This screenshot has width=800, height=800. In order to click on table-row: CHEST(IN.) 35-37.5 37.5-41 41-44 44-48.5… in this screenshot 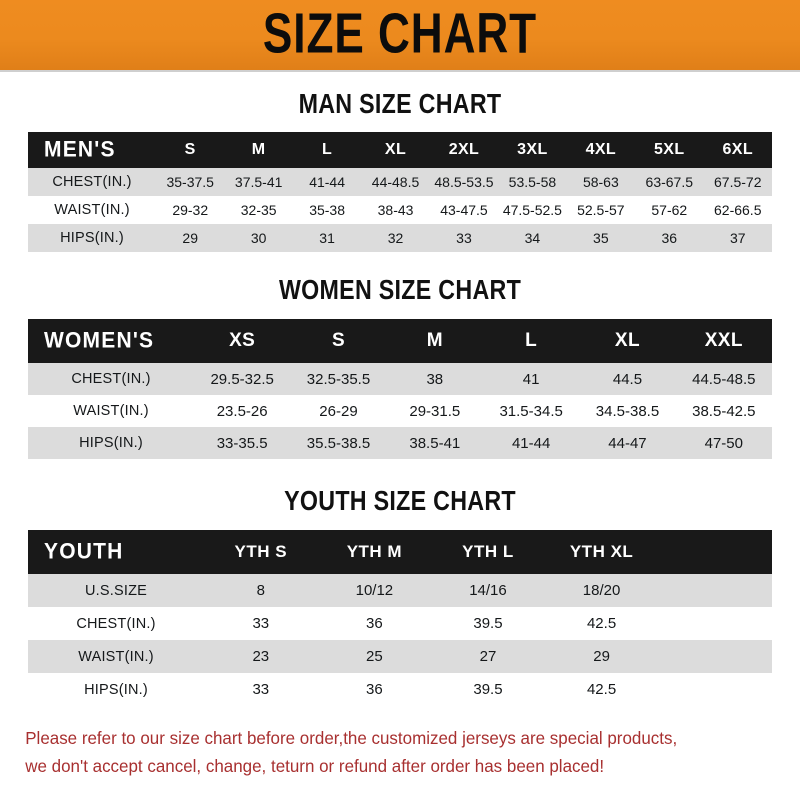, I will do `click(400, 182)`.